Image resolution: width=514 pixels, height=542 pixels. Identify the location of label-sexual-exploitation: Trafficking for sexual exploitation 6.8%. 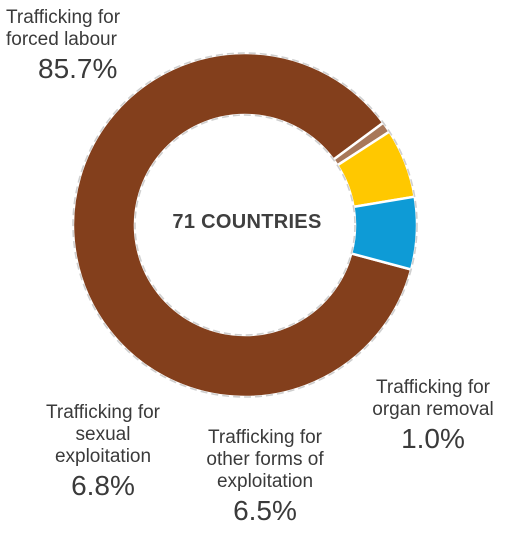
(103, 452).